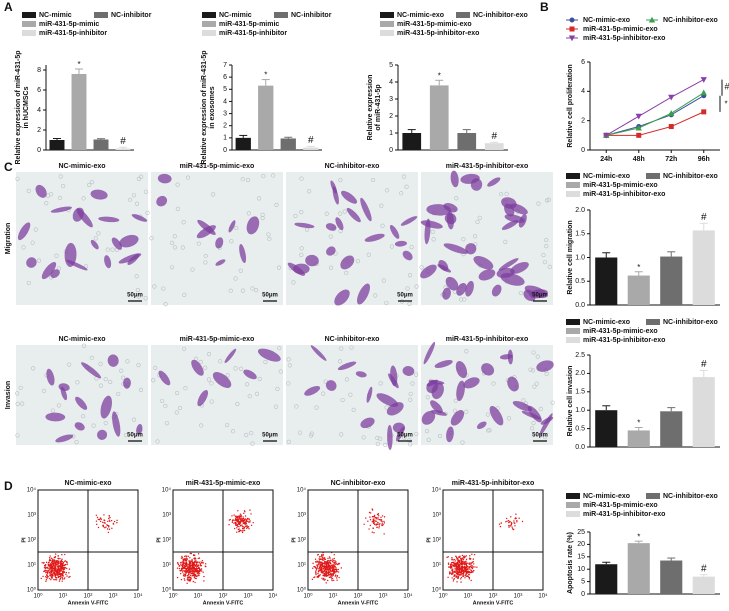 The width and height of the screenshot is (729, 611). What do you see at coordinates (223, 603) in the screenshot?
I see `x-axis-label: Annexin V-FITC` at bounding box center [223, 603].